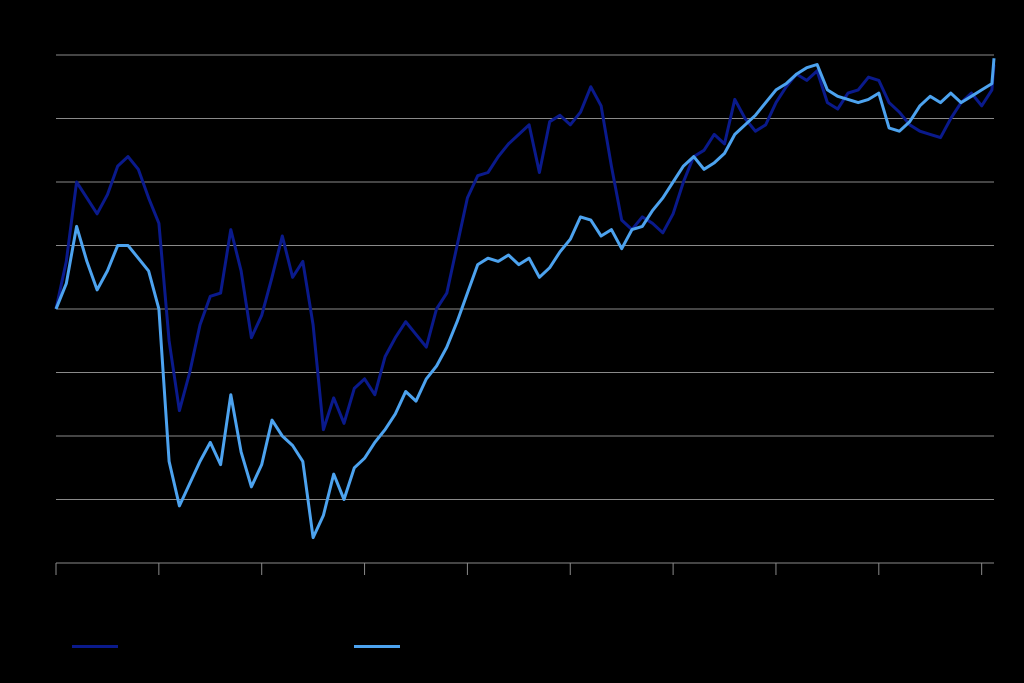 The width and height of the screenshot is (1024, 683). I want to click on legend-item-defensiva: Defensiva sektorer, so click(456, 646).